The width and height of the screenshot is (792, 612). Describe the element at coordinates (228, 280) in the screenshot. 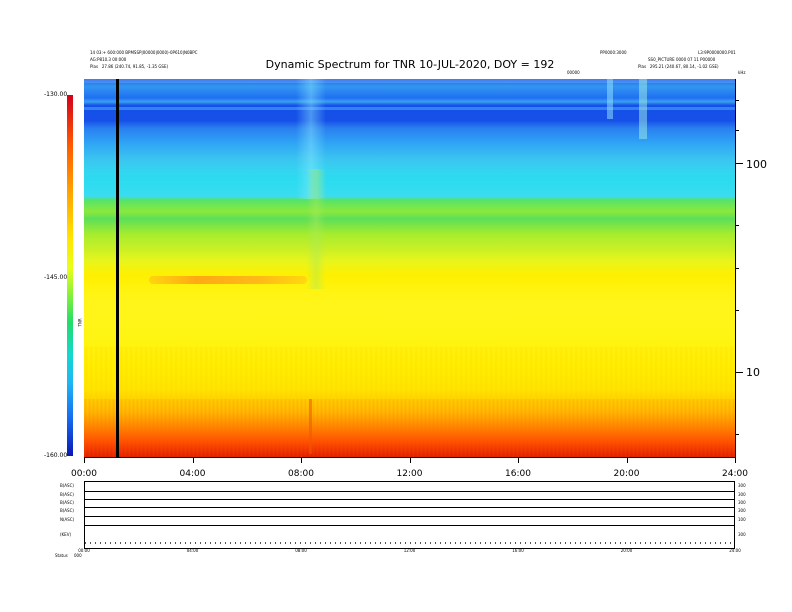

I see `emission-band` at that location.